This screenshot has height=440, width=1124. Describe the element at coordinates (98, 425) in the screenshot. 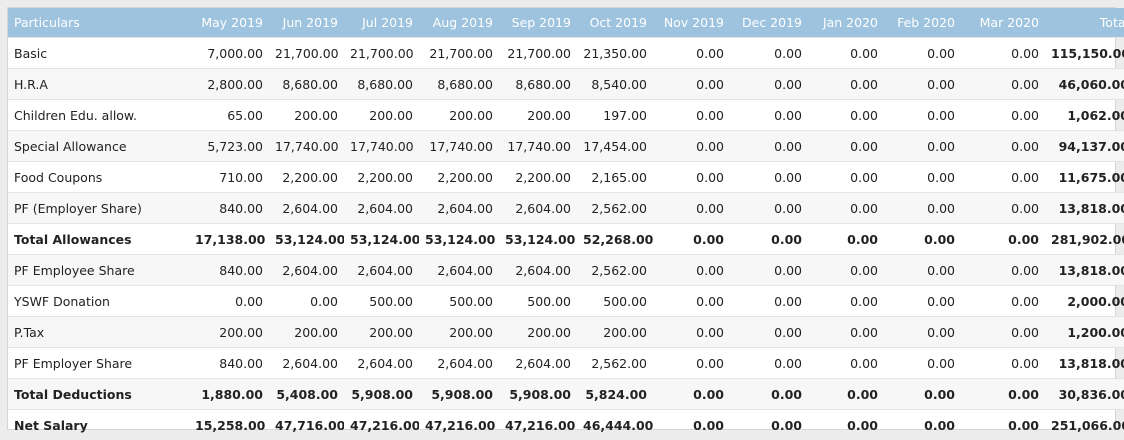

I see `row-label: Net Salary` at that location.